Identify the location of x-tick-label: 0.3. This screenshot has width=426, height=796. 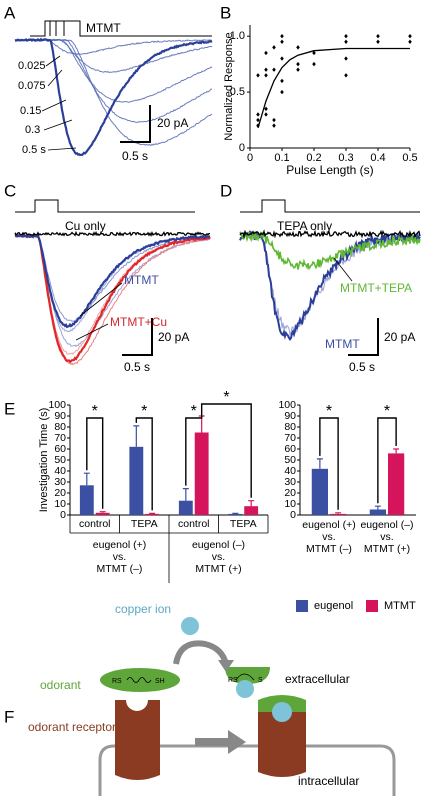
(345, 158).